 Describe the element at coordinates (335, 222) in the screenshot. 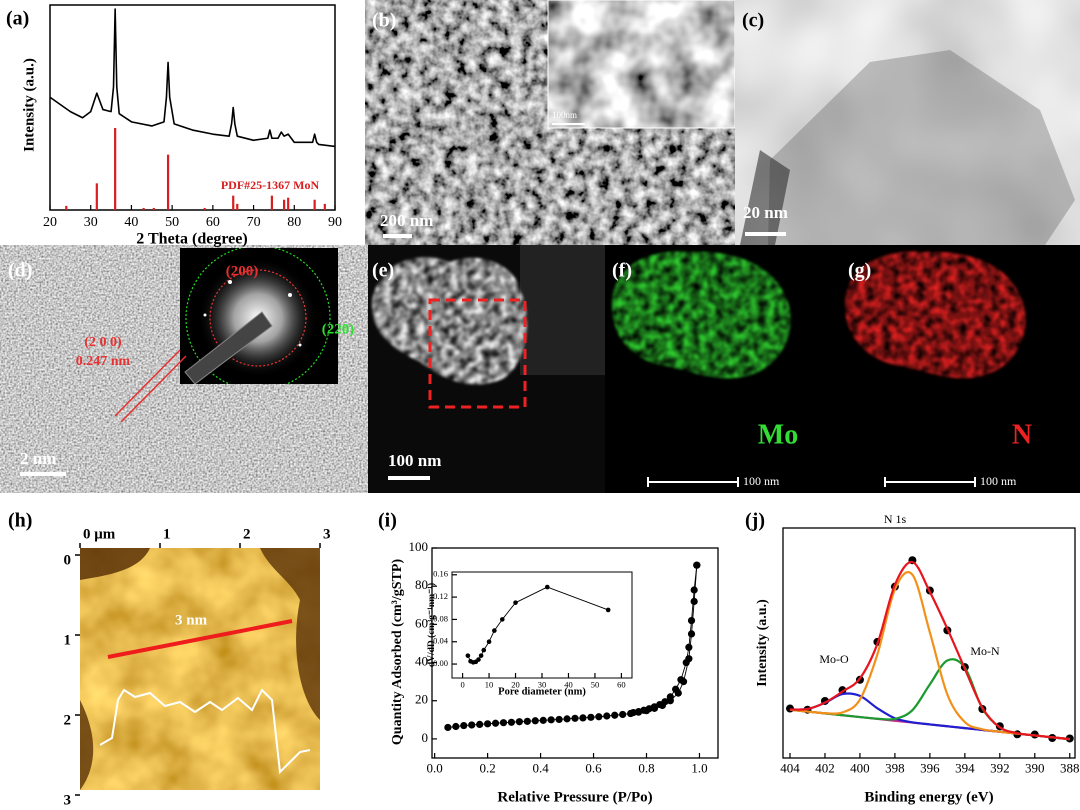

I see `x-tick-label: 90` at that location.